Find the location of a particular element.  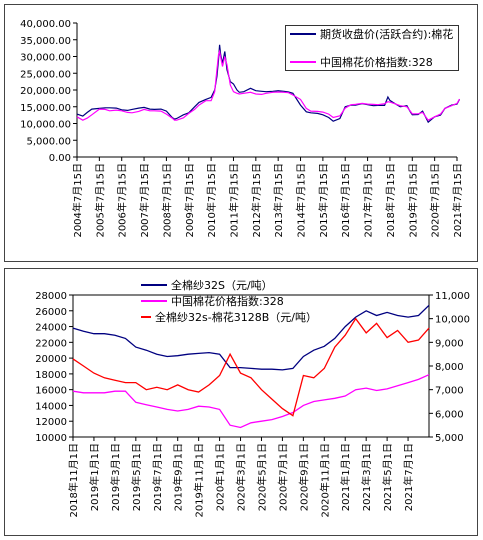

left-tick-label: 14000 is located at coordinates (51, 406).